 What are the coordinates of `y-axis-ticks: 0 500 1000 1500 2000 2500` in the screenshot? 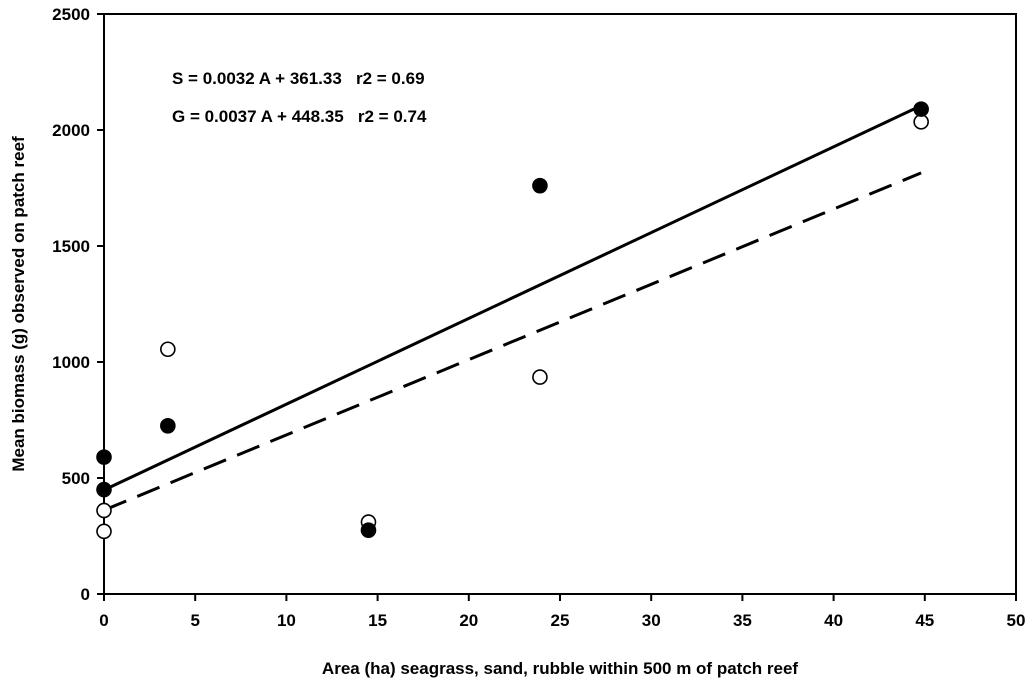 It's located at (78, 304).